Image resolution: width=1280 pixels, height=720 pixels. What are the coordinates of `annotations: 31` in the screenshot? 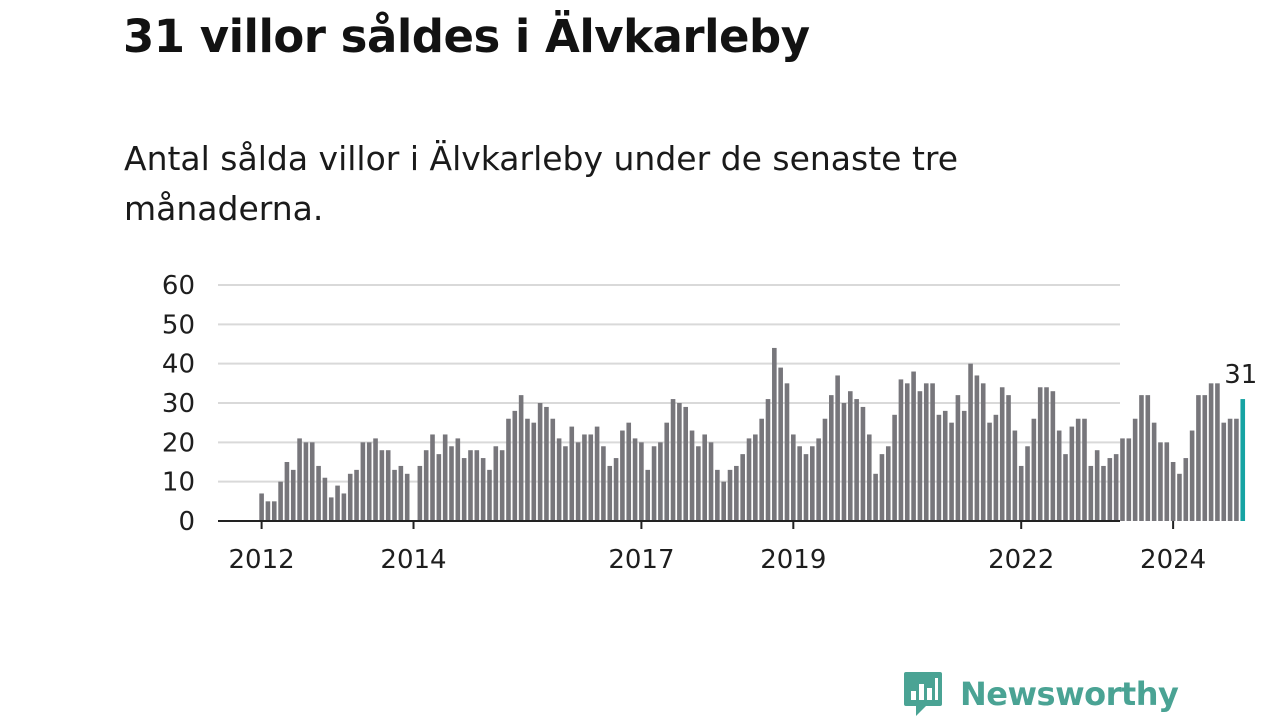 It's located at (1240, 375).